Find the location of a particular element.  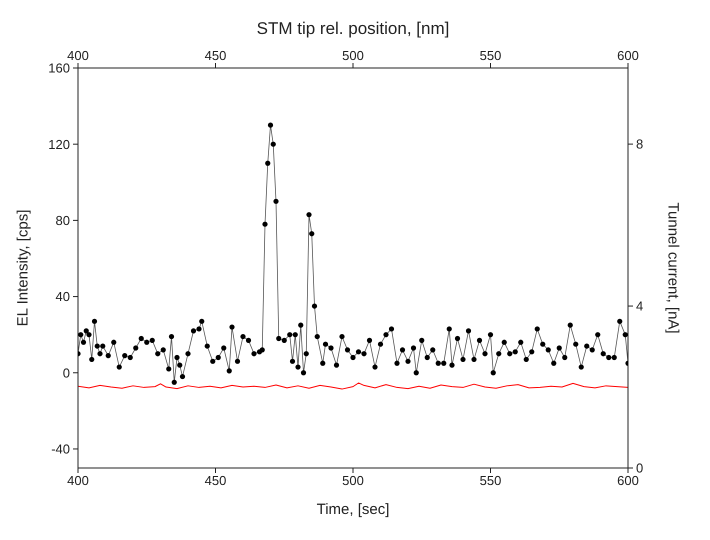

x-tick-label: 400 is located at coordinates (78, 55).